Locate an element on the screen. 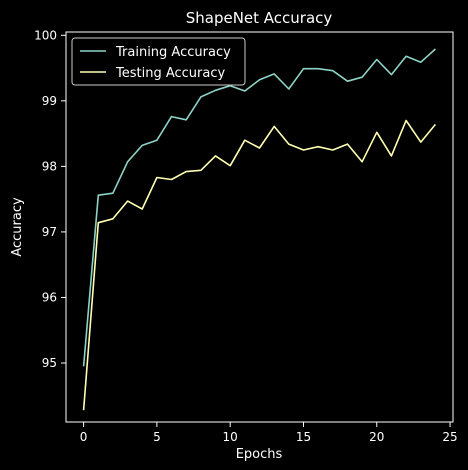 This screenshot has height=470, width=468. y-tick-label: 95 is located at coordinates (49, 363).